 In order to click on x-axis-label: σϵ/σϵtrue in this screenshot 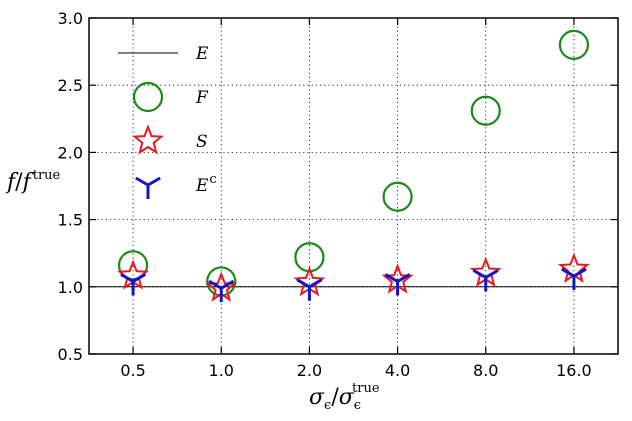, I will do `click(344, 397)`.